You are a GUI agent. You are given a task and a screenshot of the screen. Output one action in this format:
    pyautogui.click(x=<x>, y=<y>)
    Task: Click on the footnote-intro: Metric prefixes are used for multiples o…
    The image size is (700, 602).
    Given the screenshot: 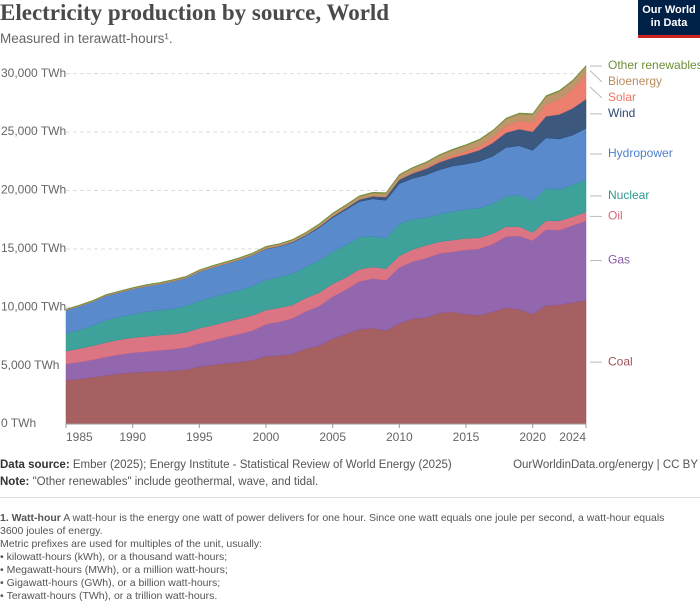 What is the action you would take?
    pyautogui.click(x=131, y=544)
    